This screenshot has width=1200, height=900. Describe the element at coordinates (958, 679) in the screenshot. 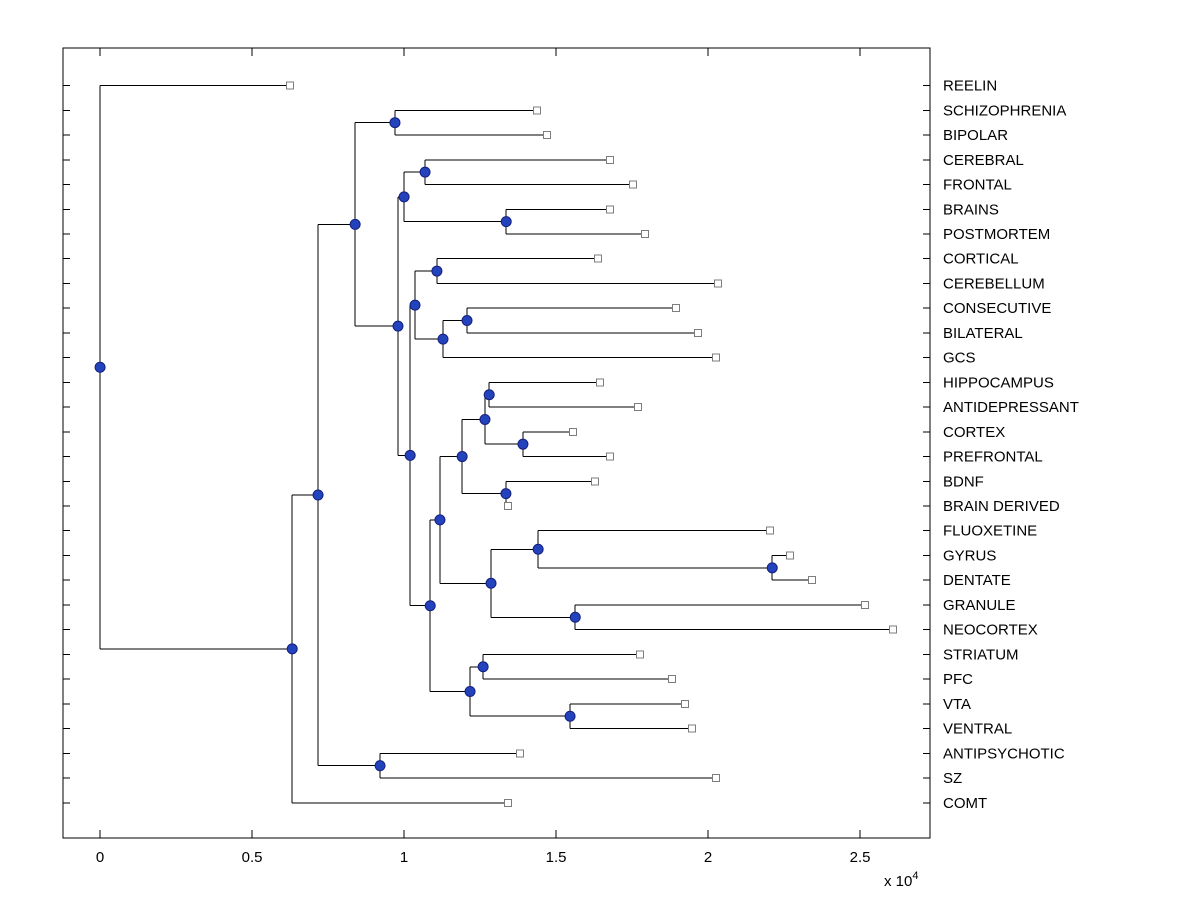

I see `leaf-label: PFC` at that location.